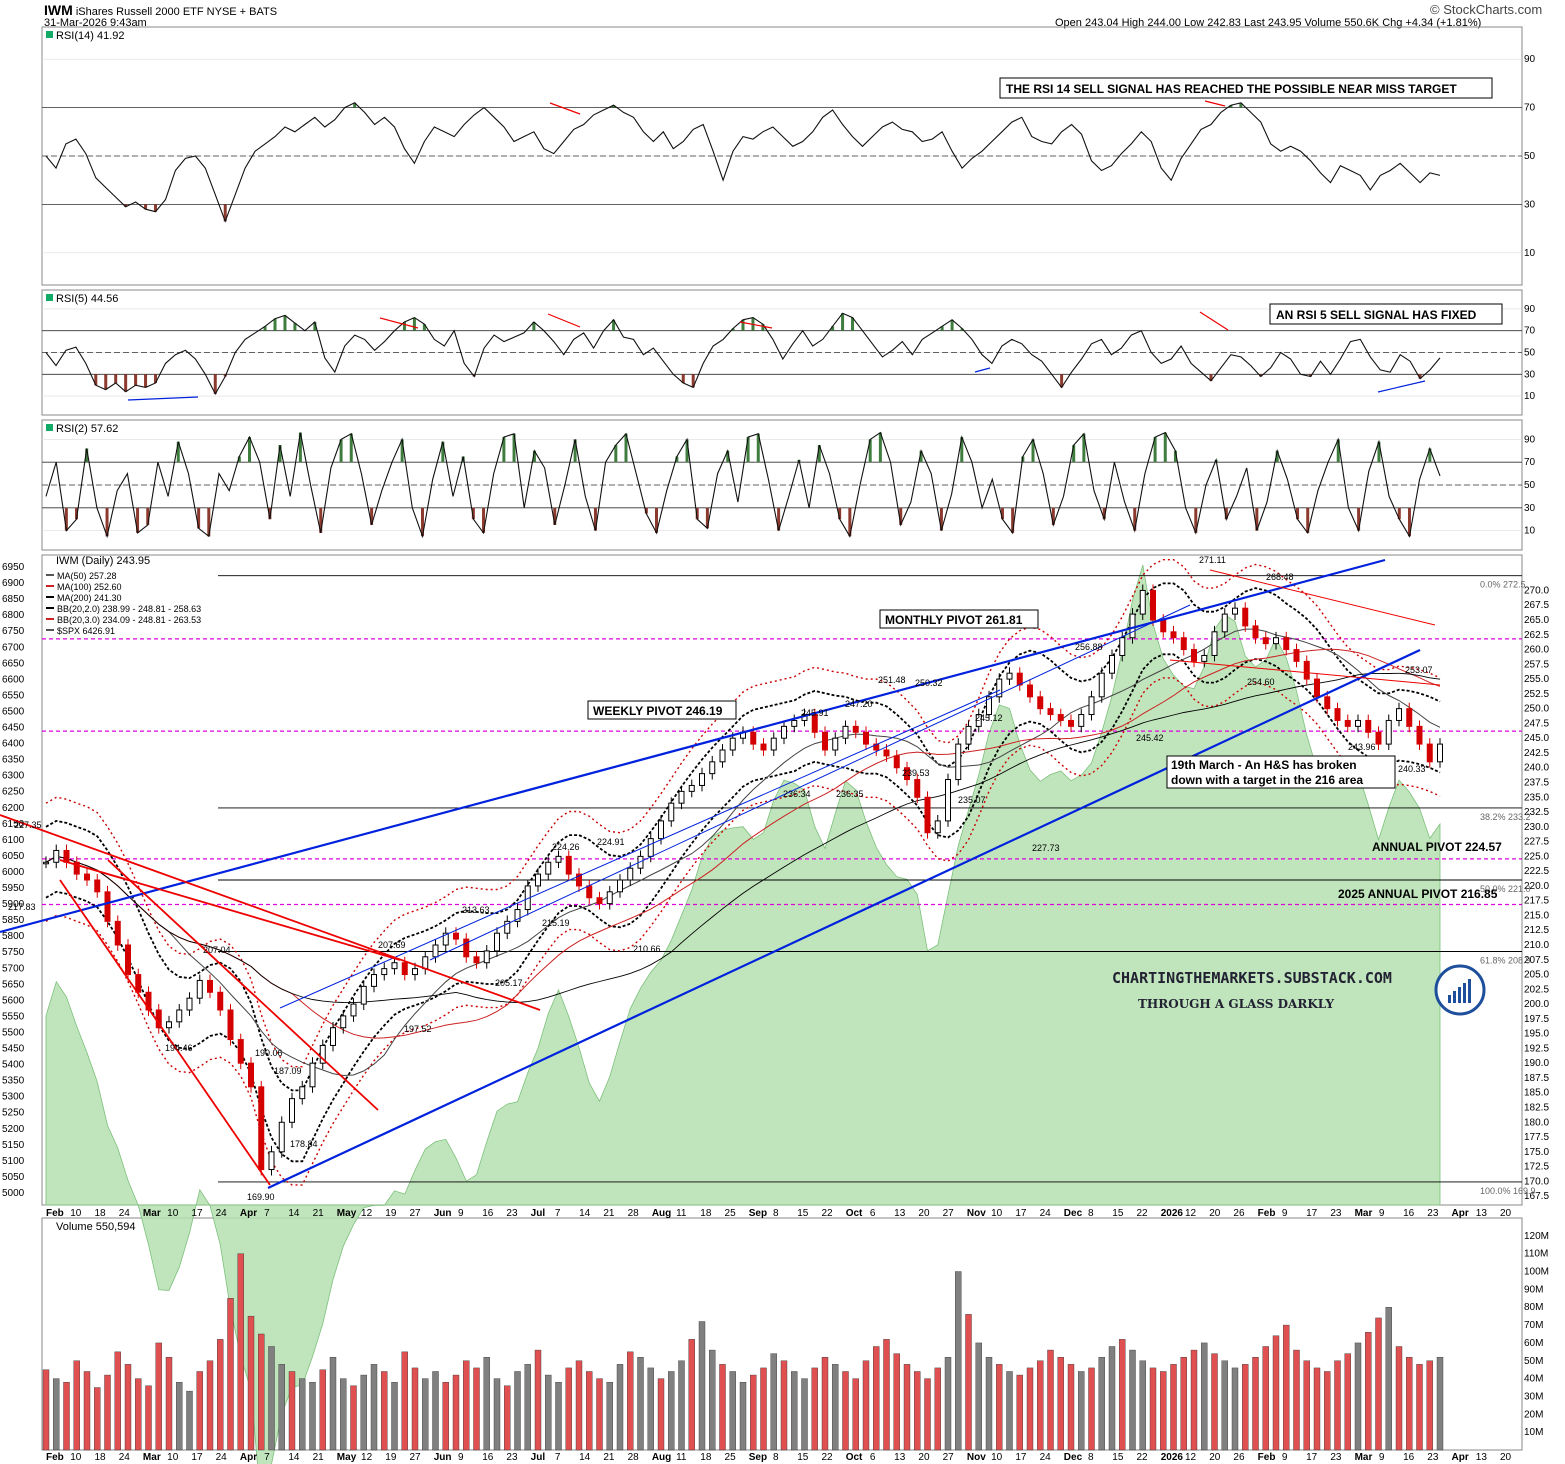 The image size is (1565, 1464). What do you see at coordinates (1536, 1137) in the screenshot?
I see `price-tick-label: 177.5` at bounding box center [1536, 1137].